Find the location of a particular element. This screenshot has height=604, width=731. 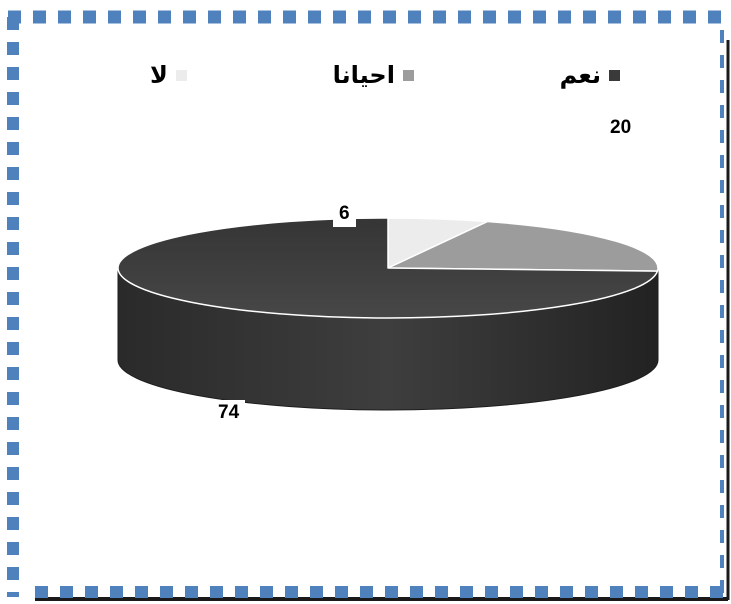

legend-item-no: لا is located at coordinates (168, 75).